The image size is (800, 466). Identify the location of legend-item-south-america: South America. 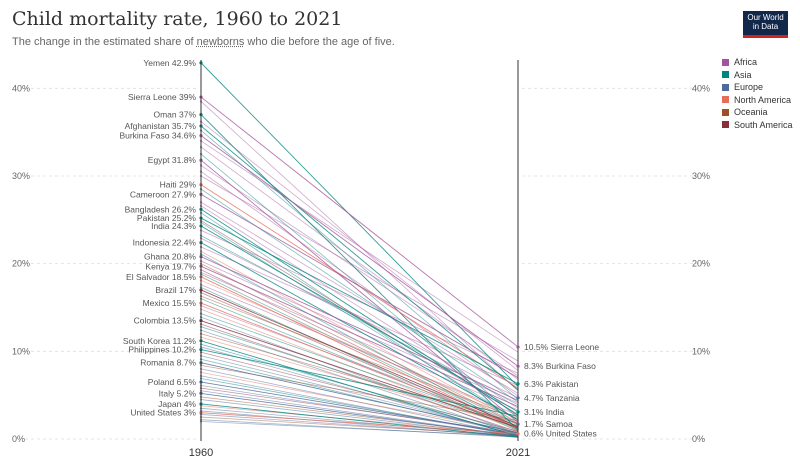
(757, 125).